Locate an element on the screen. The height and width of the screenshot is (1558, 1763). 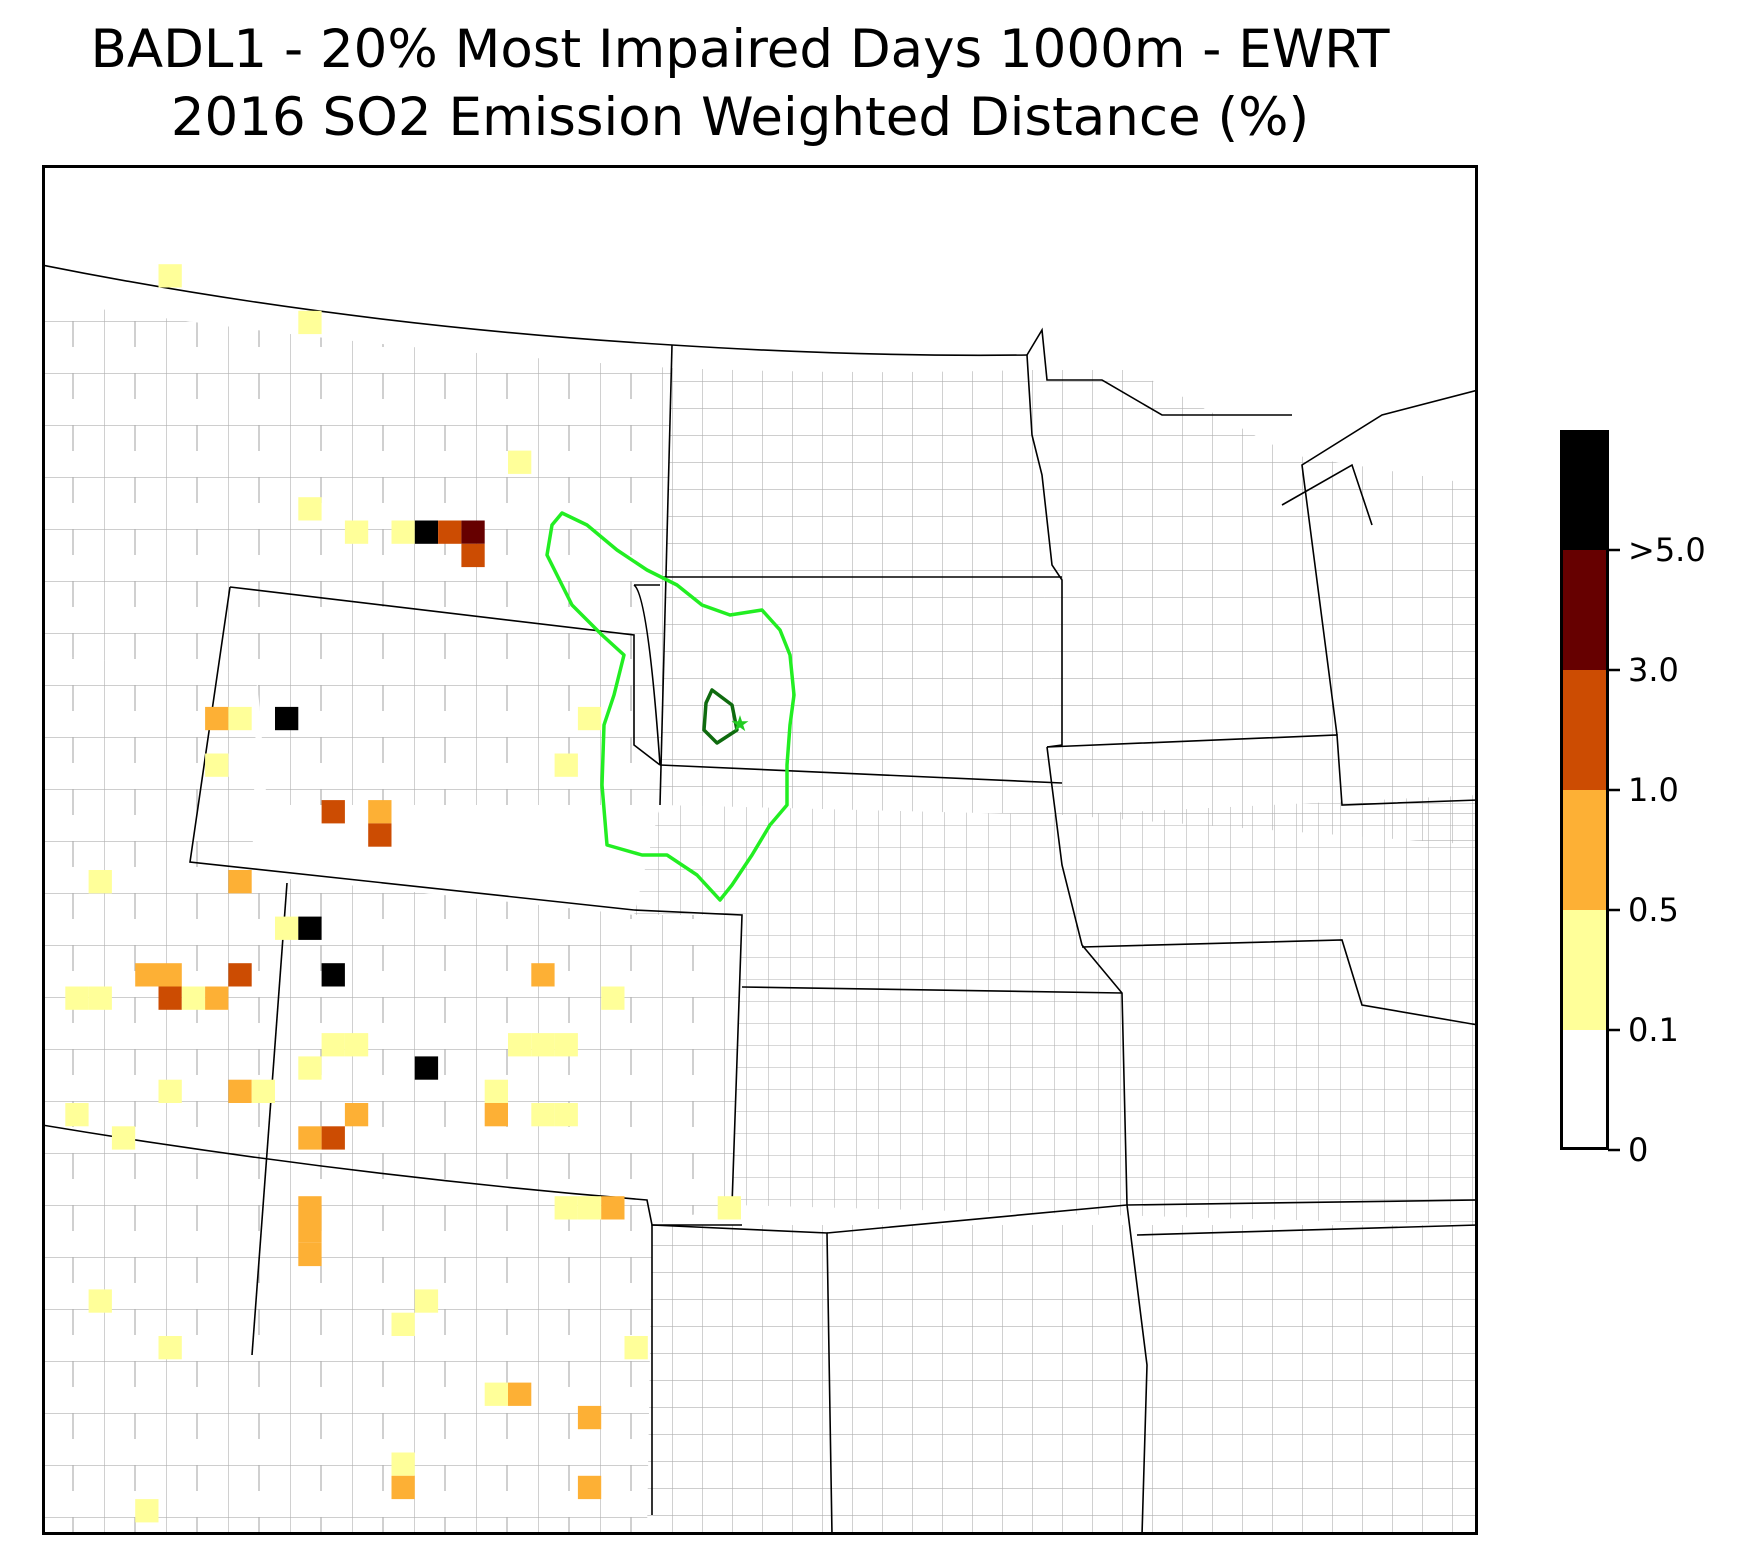
colorbar: >5.0 3.0 1.0 0.5 0.1 0 is located at coordinates (1633, 799).